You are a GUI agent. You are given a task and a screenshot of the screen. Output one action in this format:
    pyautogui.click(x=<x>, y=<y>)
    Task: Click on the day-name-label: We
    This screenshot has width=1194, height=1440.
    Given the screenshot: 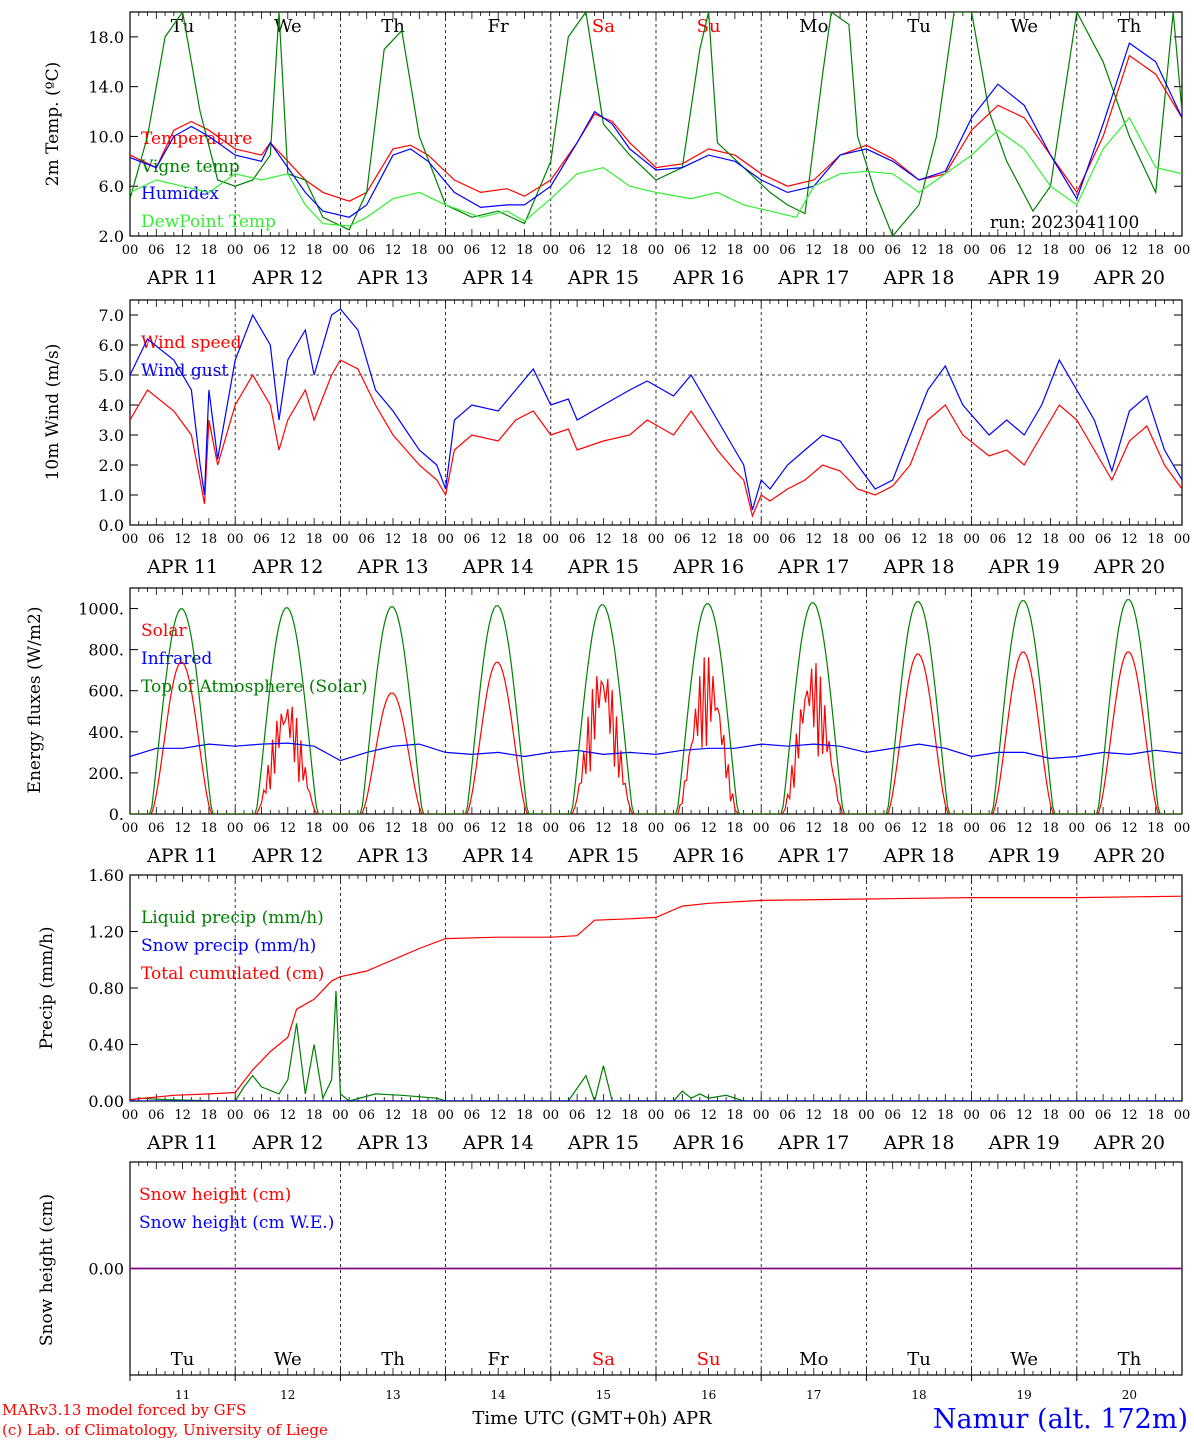 What is the action you would take?
    pyautogui.click(x=1024, y=26)
    